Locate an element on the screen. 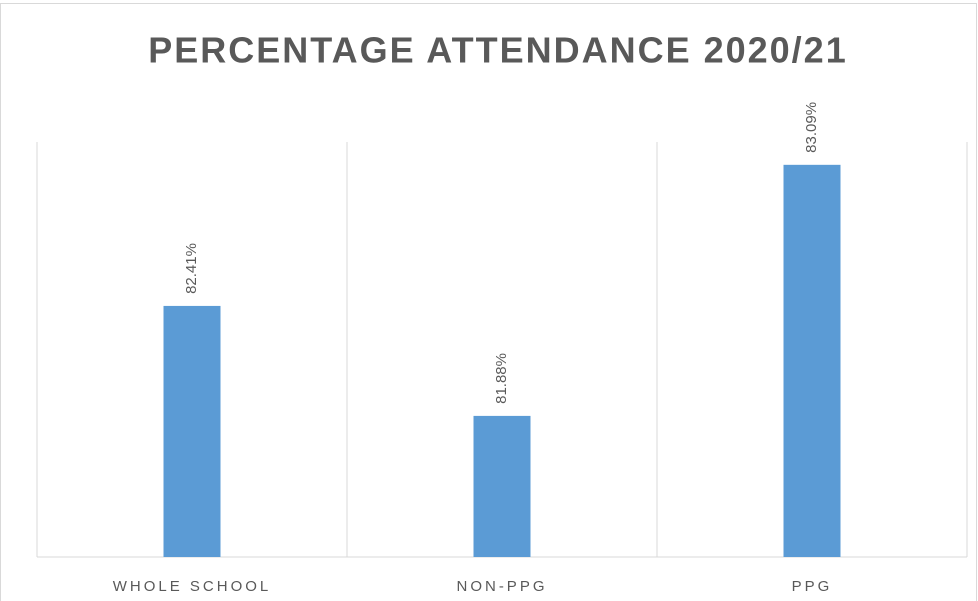 This screenshot has width=978, height=601. value-label: 82.41% is located at coordinates (191, 268).